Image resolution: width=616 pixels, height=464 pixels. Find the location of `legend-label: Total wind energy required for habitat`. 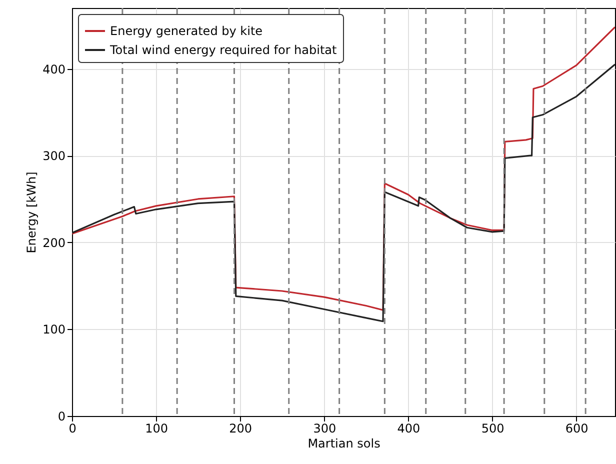

legend-label: Total wind energy required for habitat is located at coordinates (223, 50).